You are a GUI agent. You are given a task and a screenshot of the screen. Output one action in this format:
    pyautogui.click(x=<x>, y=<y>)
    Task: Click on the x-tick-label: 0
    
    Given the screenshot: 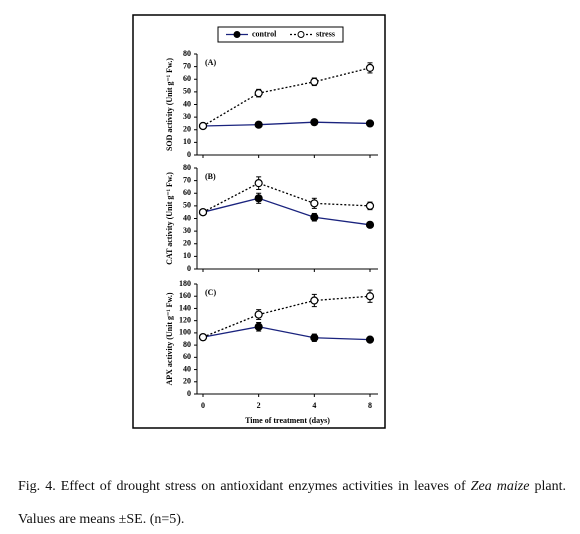 What is the action you would take?
    pyautogui.click(x=203, y=405)
    